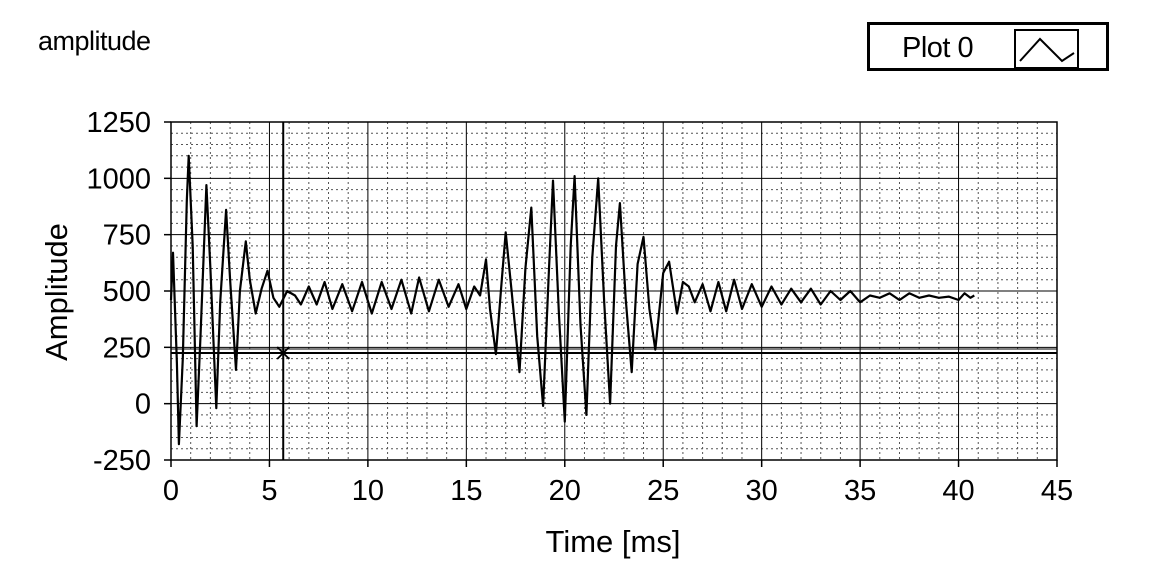 Image resolution: width=1150 pixels, height=577 pixels. Describe the element at coordinates (118, 179) in the screenshot. I see `y-tick-label: 1000` at that location.